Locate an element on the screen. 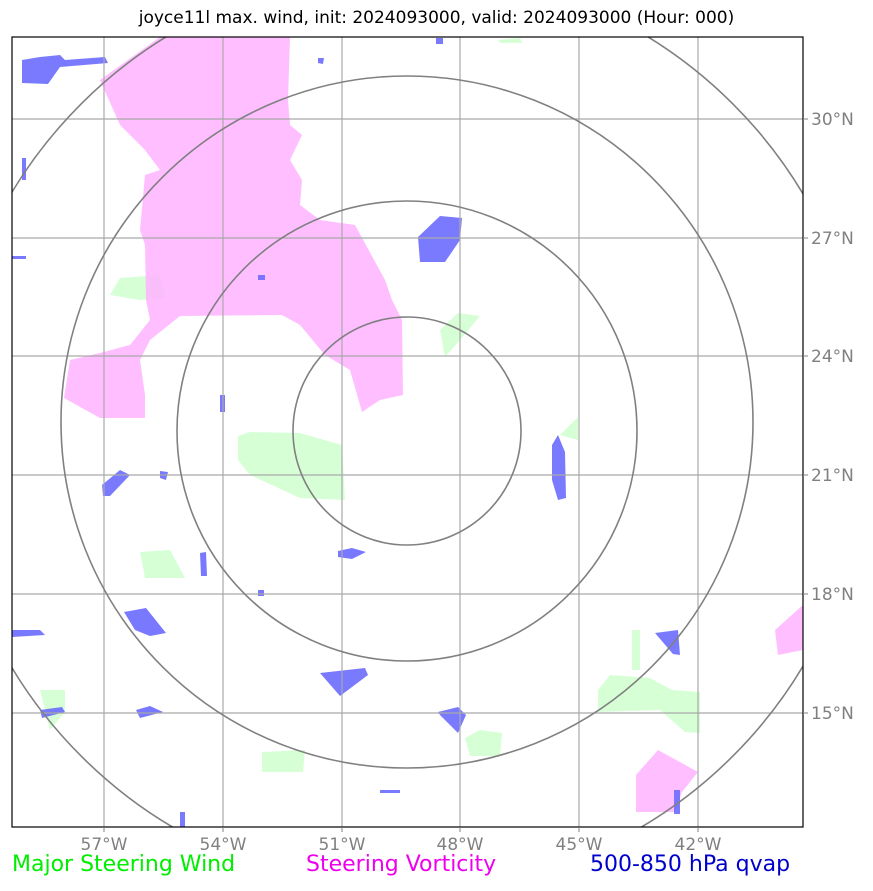 The height and width of the screenshot is (891, 873). lon-labels: 57°W 54°W 51°W 48°W 45°W 42°W is located at coordinates (401, 841).